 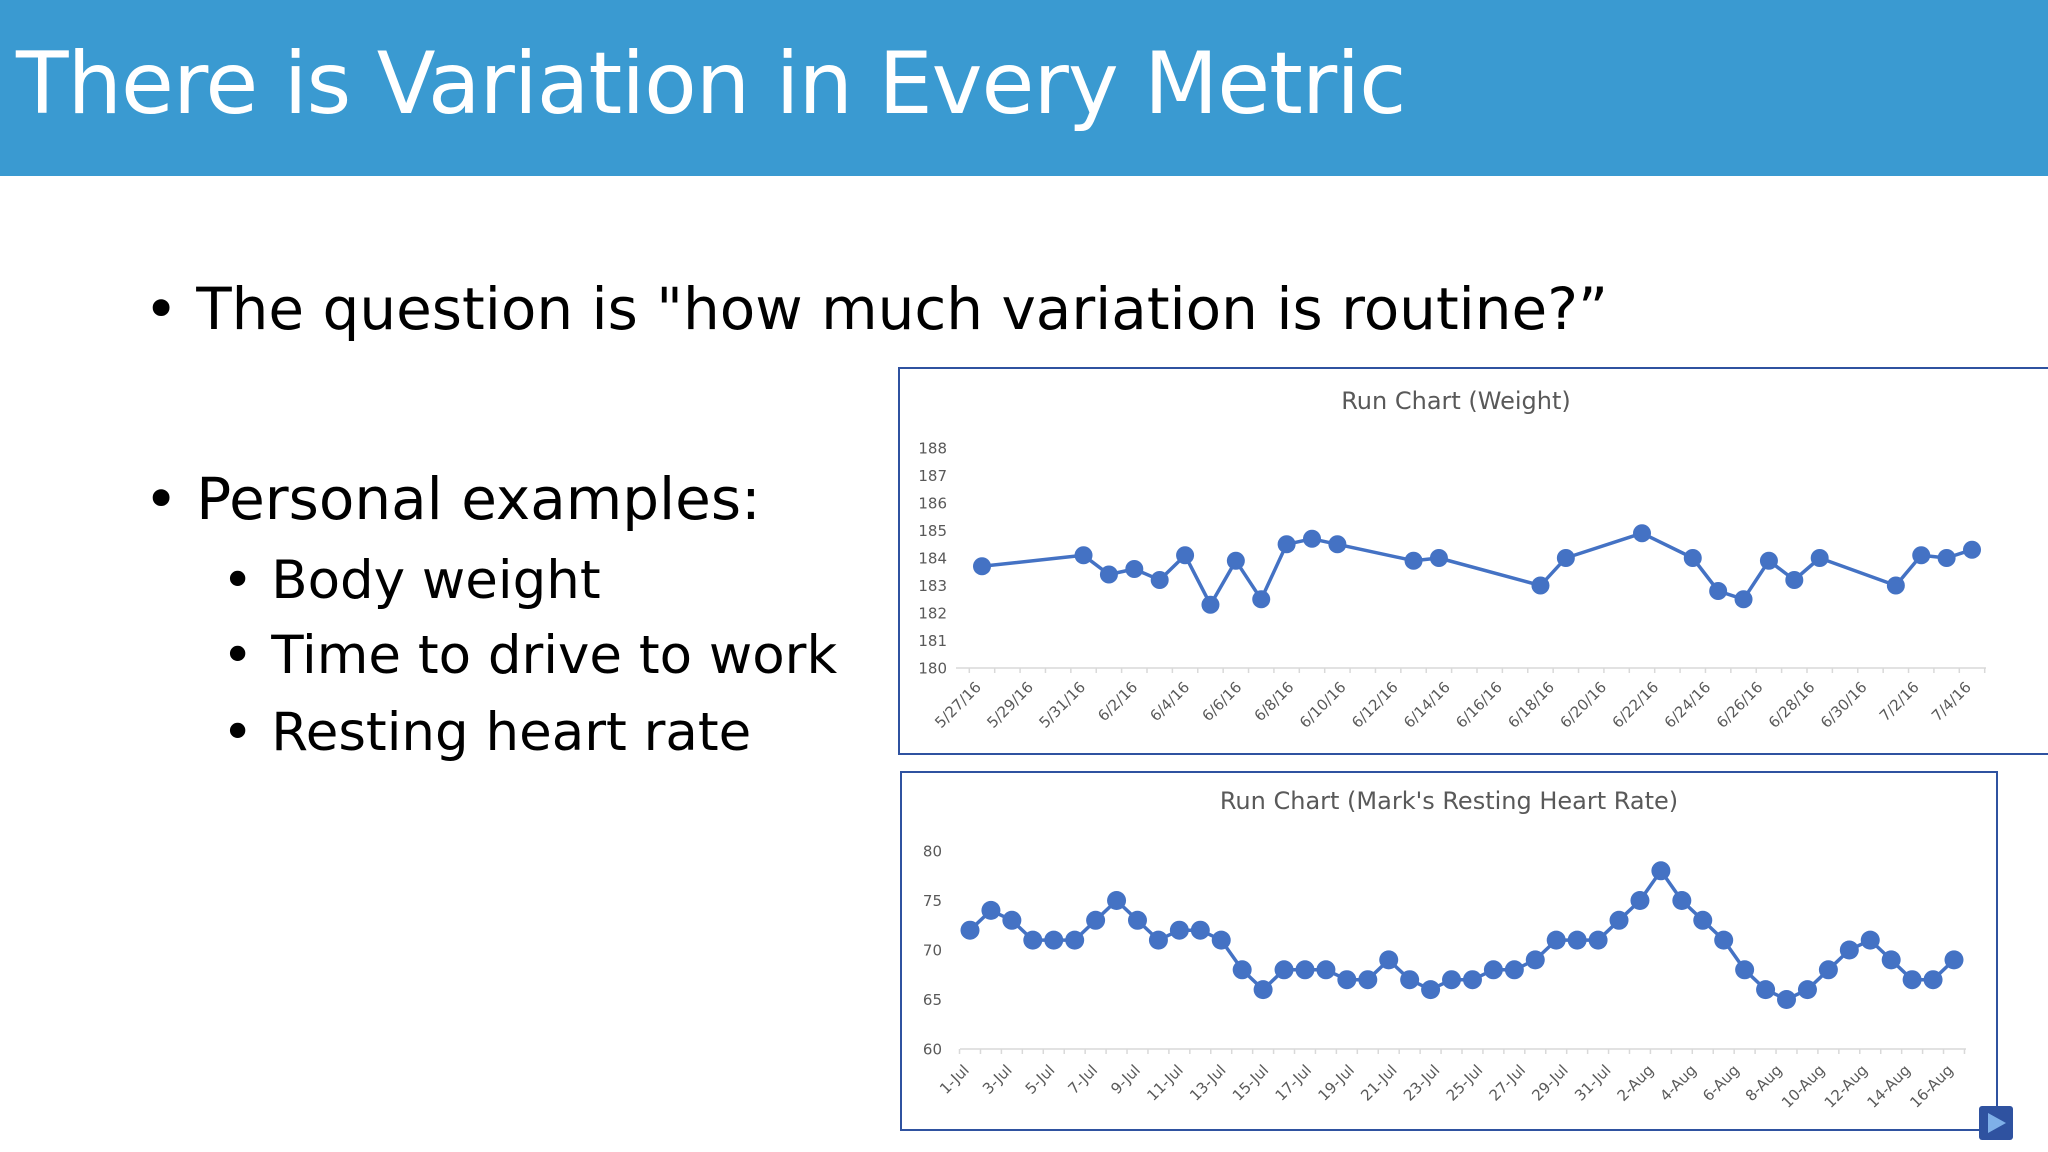 What do you see at coordinates (1721, 1083) in the screenshot?
I see `x-tick-label: 6-Aug` at bounding box center [1721, 1083].